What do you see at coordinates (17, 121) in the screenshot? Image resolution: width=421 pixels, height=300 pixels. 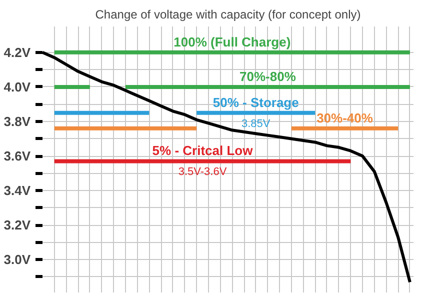 I see `y-tick-label: 3.8V` at bounding box center [17, 121].